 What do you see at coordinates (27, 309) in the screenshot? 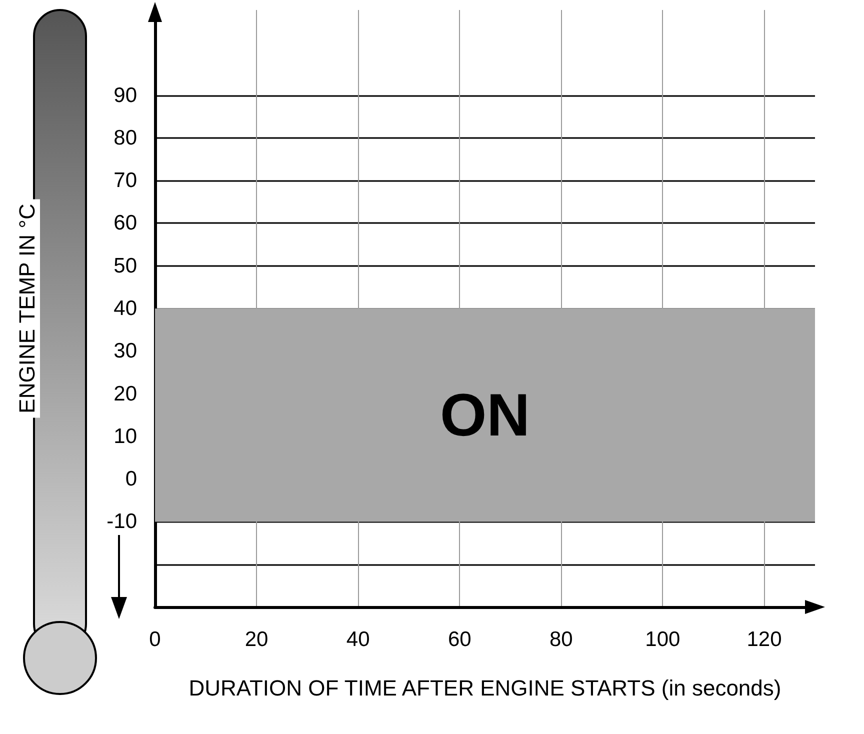
I see `y-axis-title: ENGINE TEMP IN °C` at bounding box center [27, 309].